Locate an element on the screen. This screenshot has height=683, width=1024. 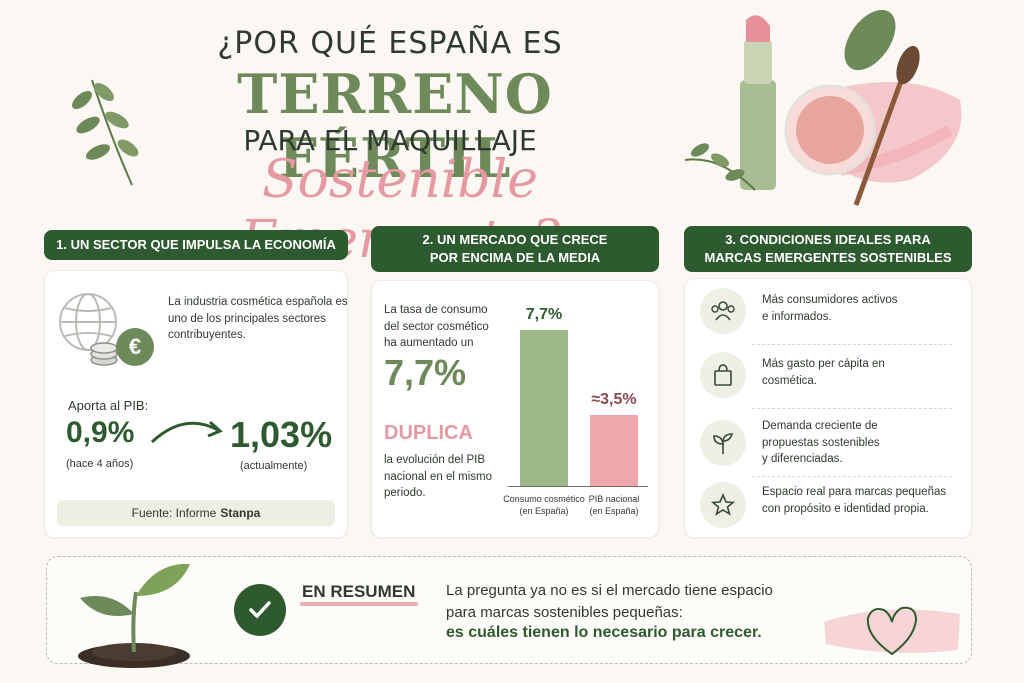
duplica-label: DUPLICA is located at coordinates (428, 433).